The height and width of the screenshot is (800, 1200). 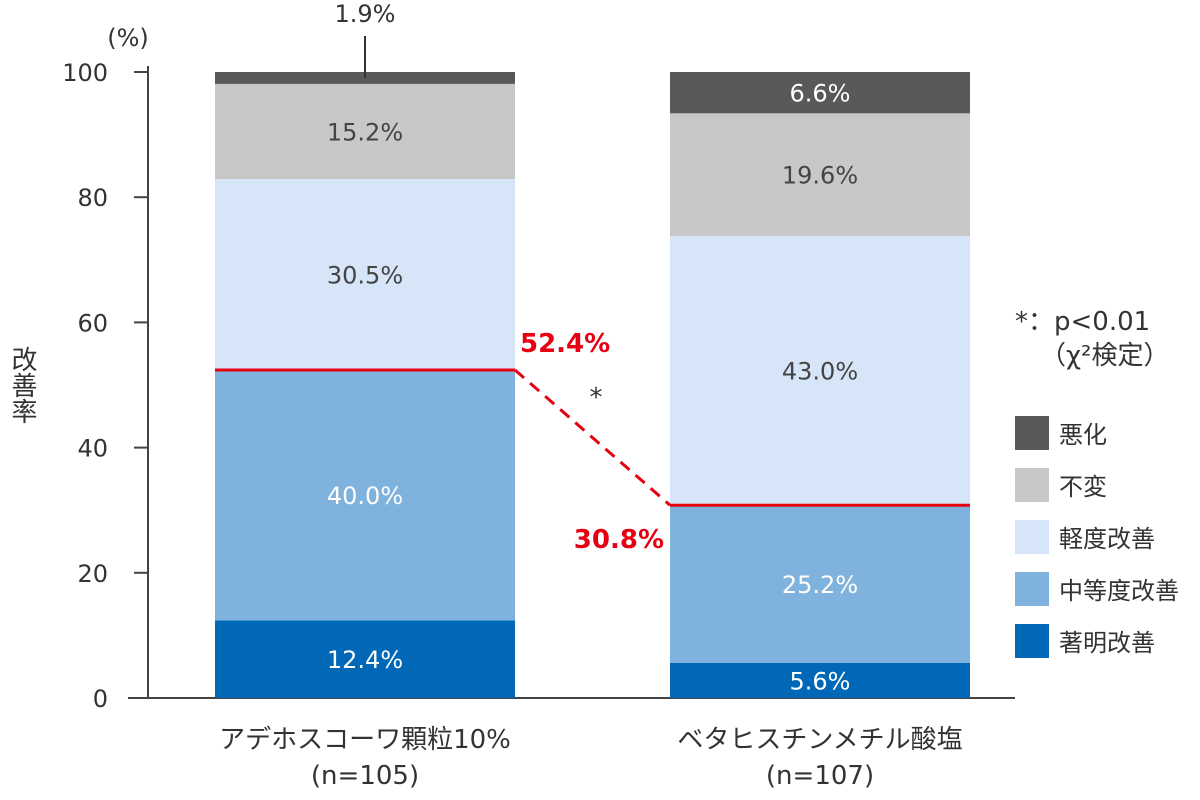 I want to click on segment-label: 30.5%, so click(x=365, y=276).